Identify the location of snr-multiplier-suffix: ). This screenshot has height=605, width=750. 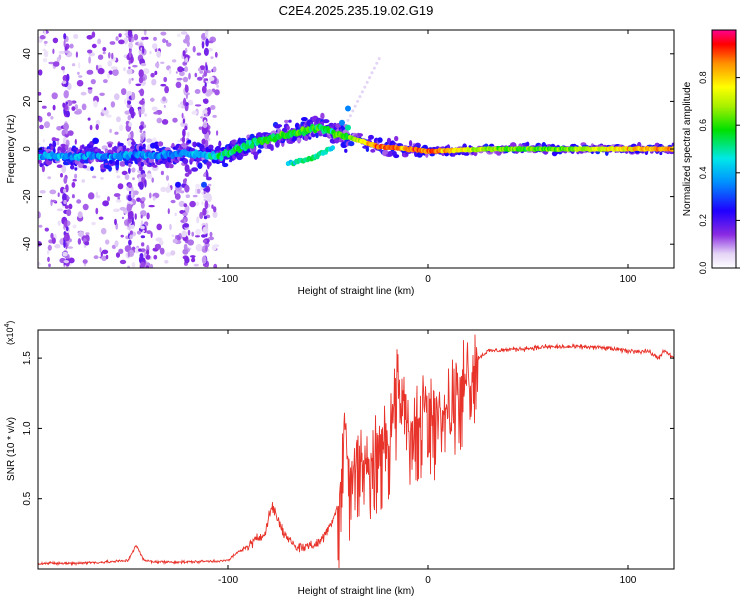
(10, 322).